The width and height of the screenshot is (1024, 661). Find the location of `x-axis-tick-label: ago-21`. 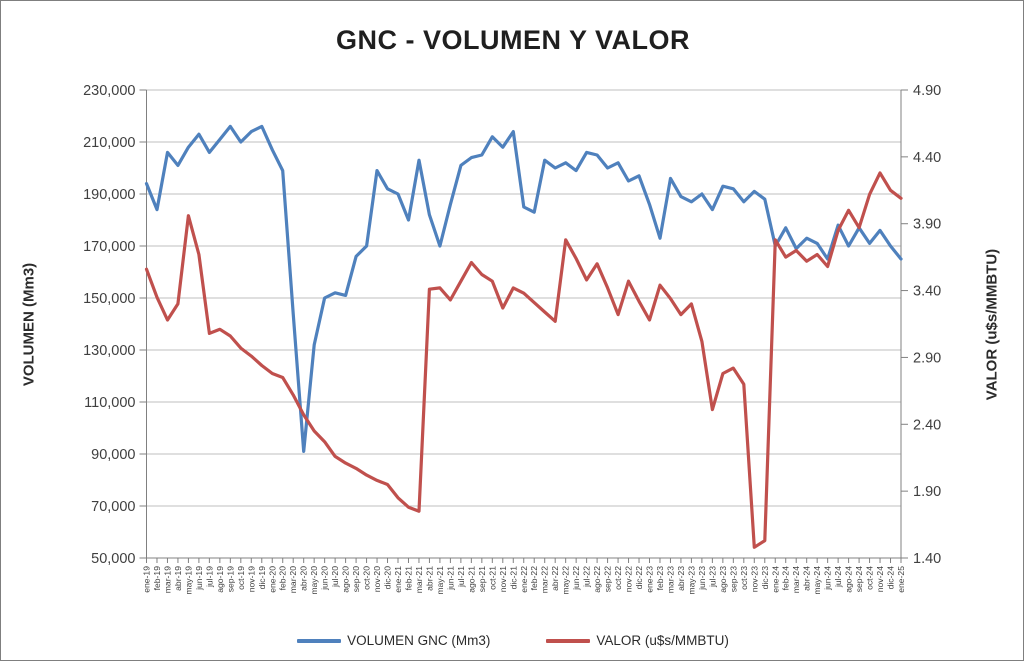

x-axis-tick-label: ago-21 is located at coordinates (471, 579).